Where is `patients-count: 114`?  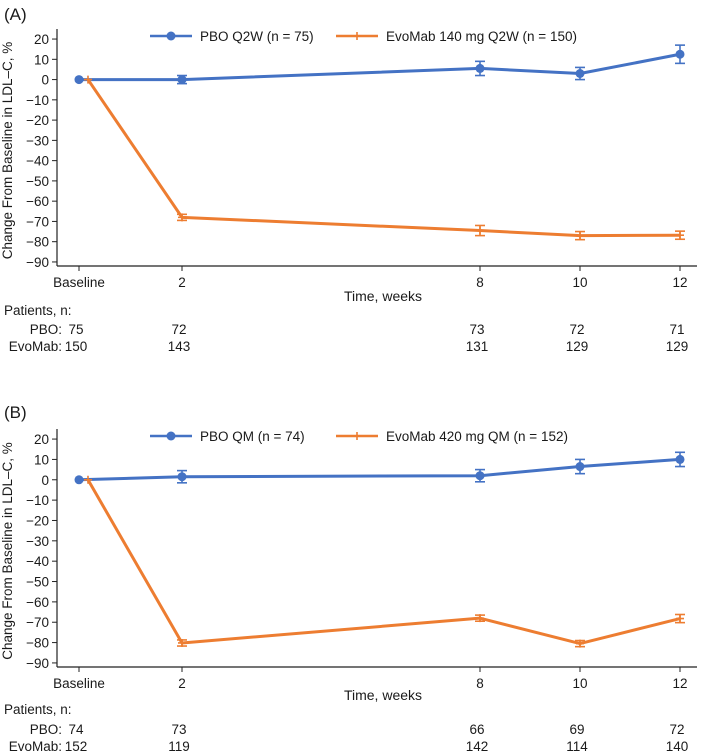 patients-count: 114 is located at coordinates (577, 746).